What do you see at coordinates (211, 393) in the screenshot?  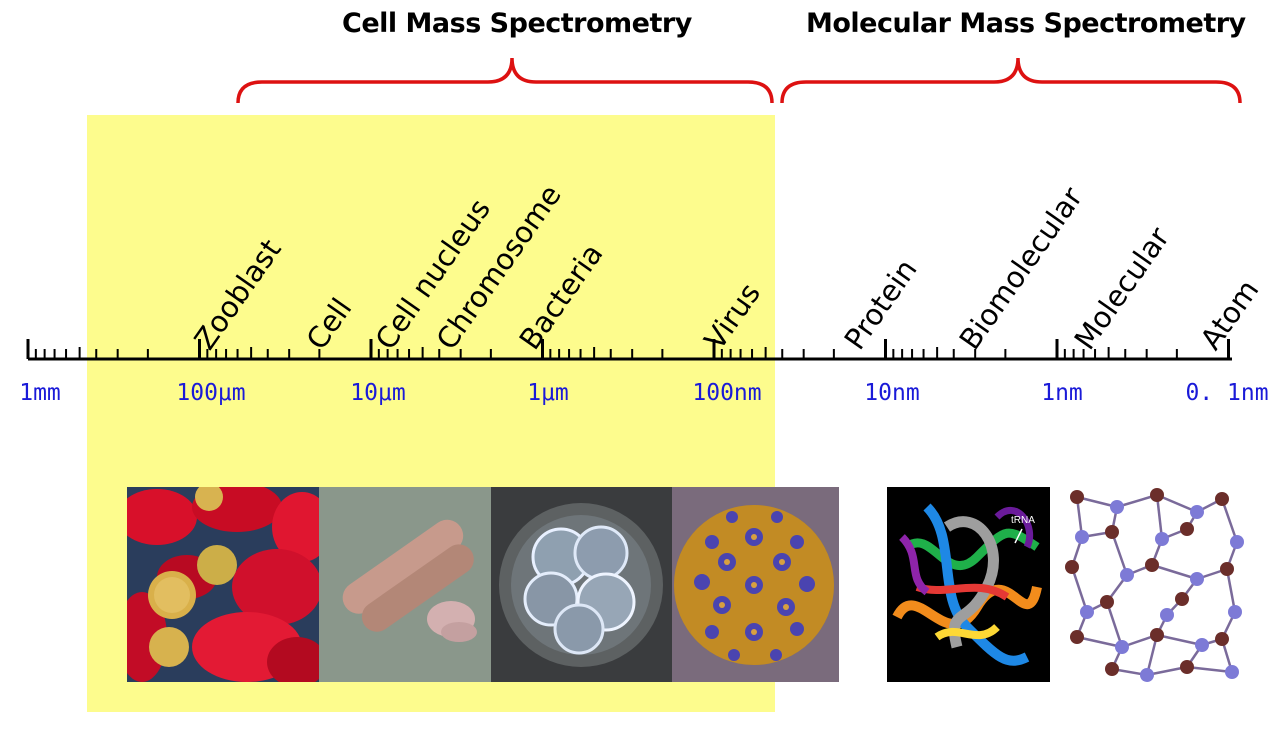 I see `scale-label-100um: 100μm` at bounding box center [211, 393].